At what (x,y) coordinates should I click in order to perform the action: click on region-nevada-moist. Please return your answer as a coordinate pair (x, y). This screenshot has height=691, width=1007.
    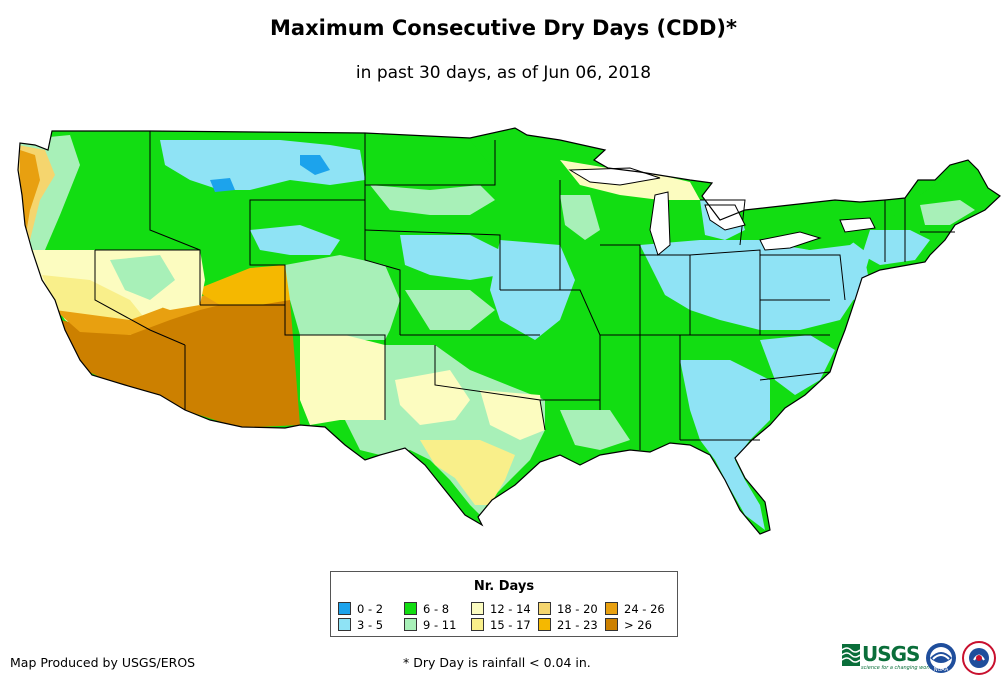
    Looking at the image, I should click on (142, 277).